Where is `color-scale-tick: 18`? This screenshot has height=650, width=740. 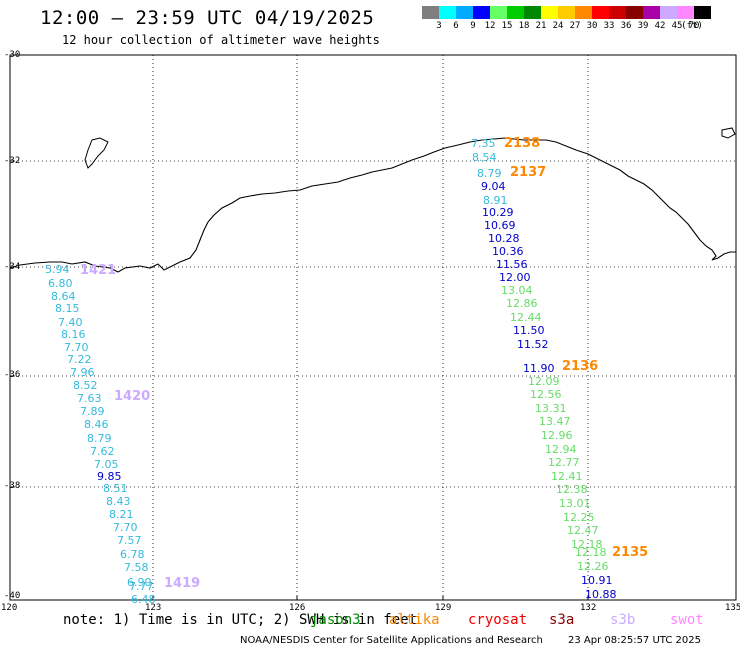 color-scale-tick: 18 is located at coordinates (524, 26).